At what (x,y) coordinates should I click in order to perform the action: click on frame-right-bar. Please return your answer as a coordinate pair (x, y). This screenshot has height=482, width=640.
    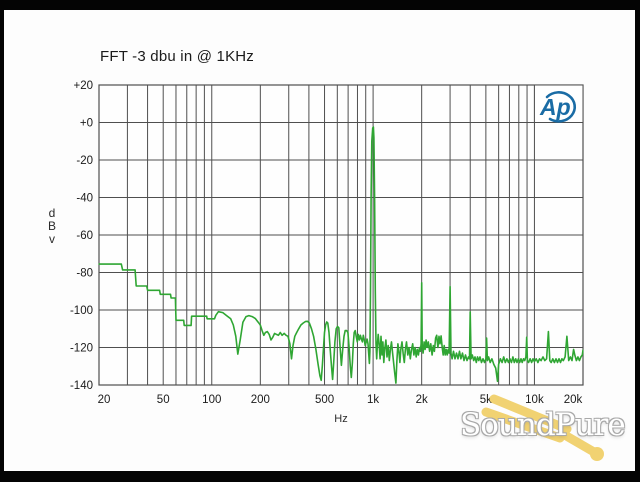
    Looking at the image, I should click on (637, 241).